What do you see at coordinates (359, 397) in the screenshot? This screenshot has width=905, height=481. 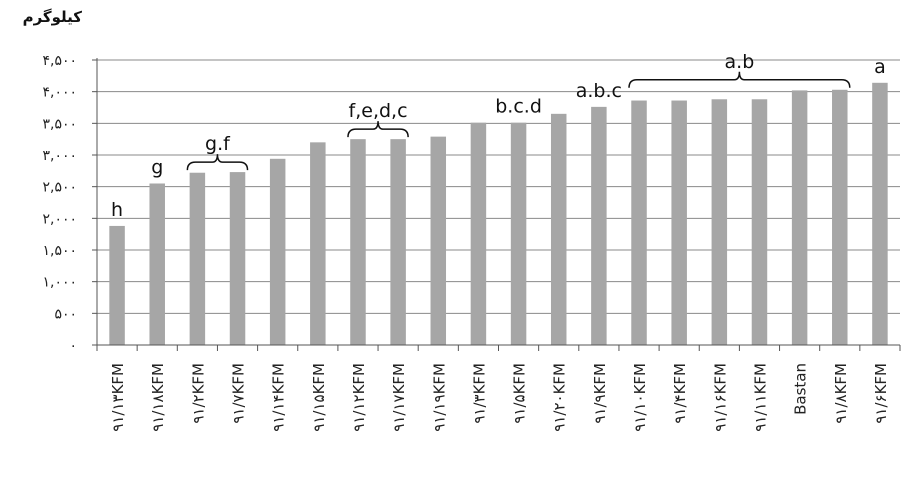 I see `x-tick-label: ۹۱/۱۲KFM` at bounding box center [359, 397].